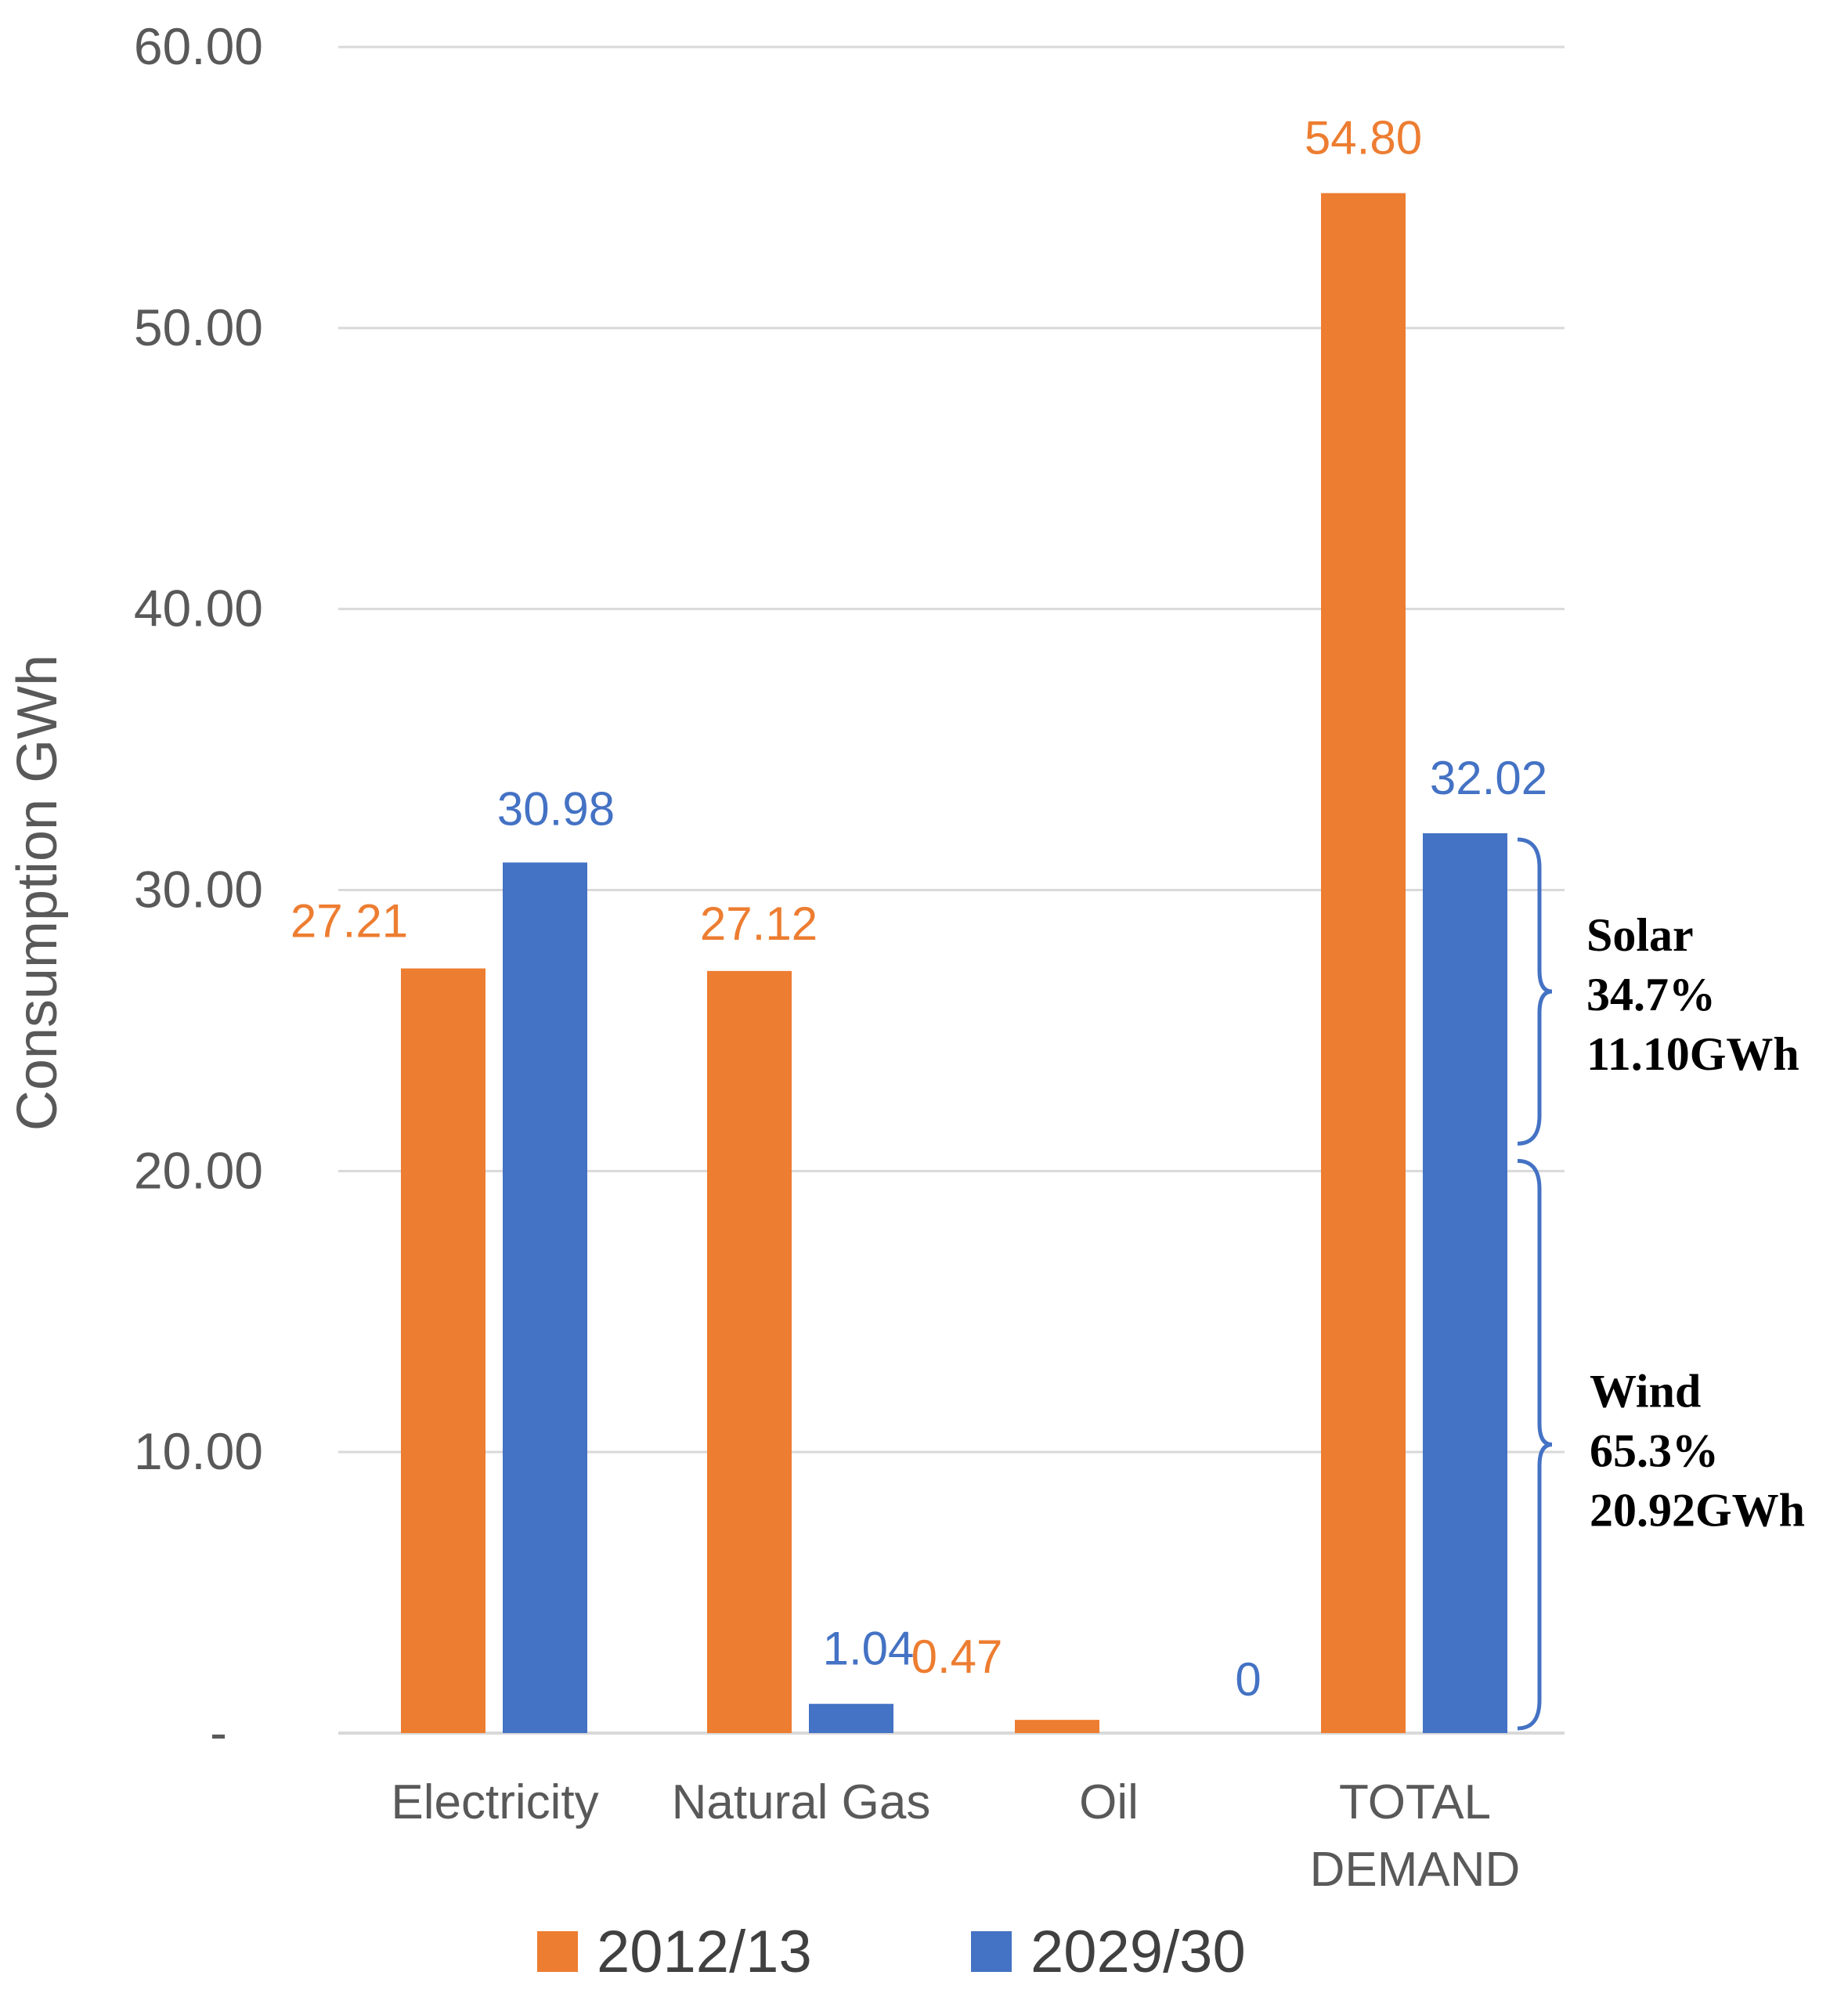 The width and height of the screenshot is (1848, 2015). I want to click on y-axis-ticks: - 10.00 20.00 30.00 40.00 50.00 60.00, so click(198, 889).